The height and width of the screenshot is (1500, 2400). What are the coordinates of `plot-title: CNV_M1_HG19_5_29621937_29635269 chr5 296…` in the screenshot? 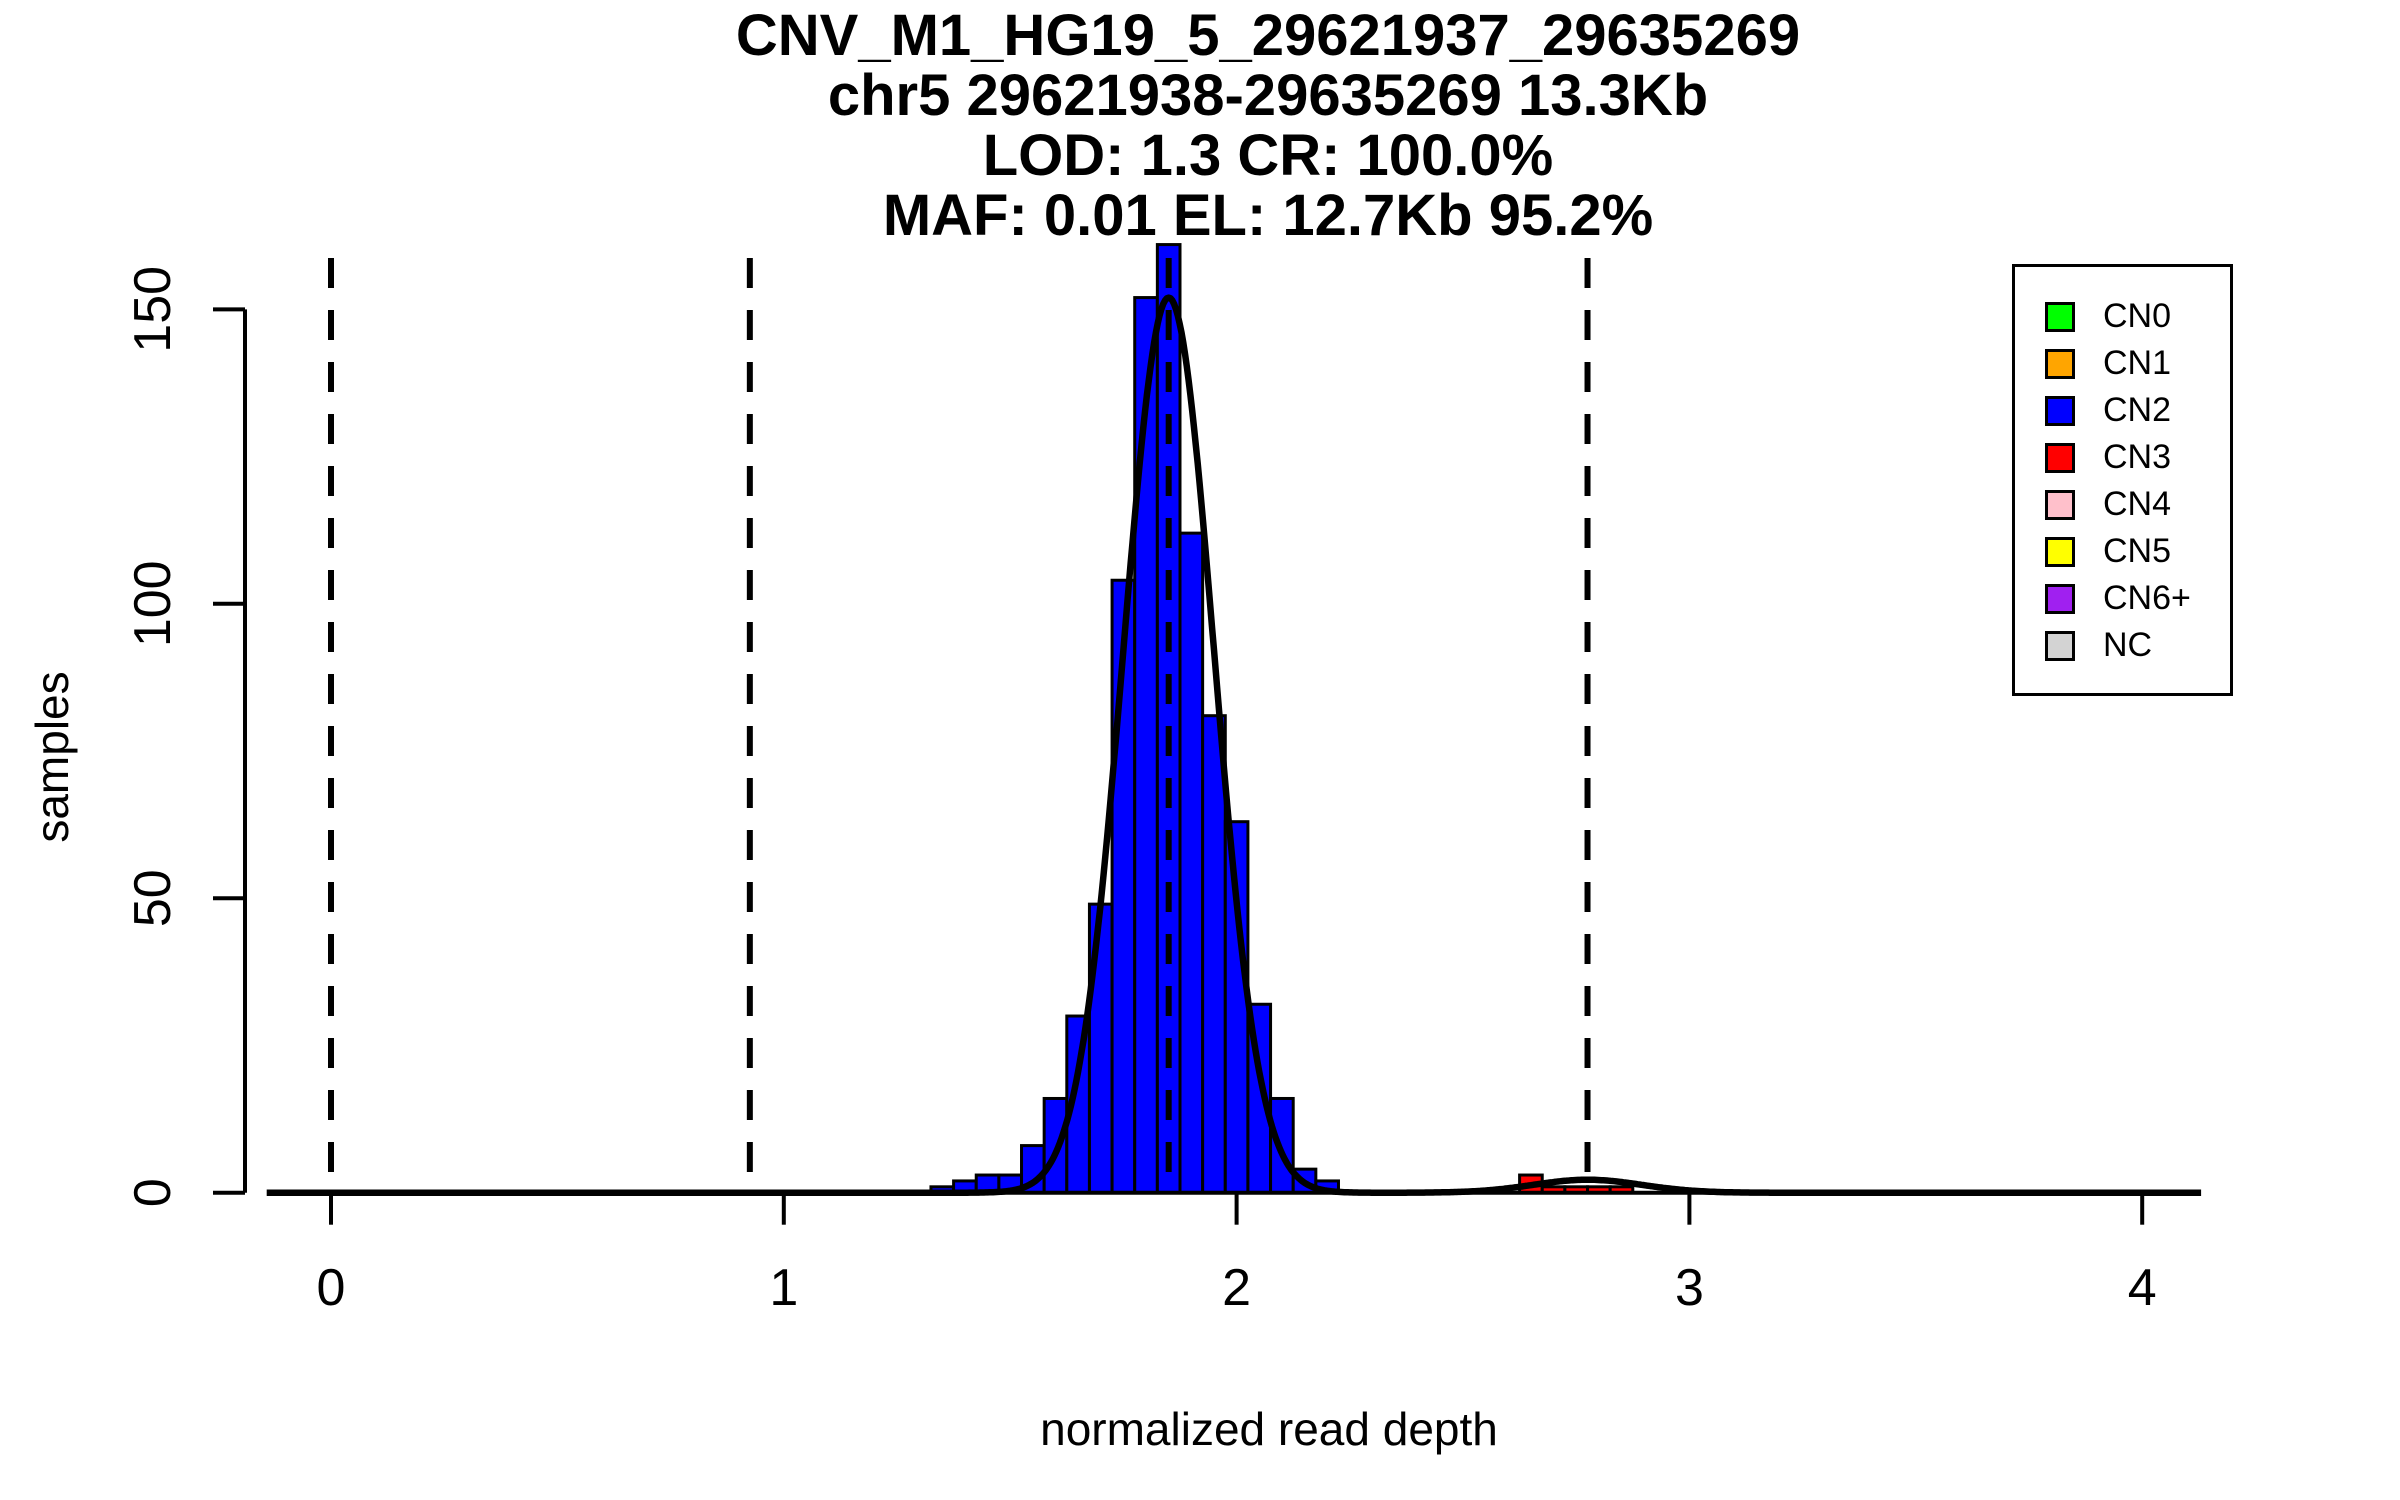 It's located at (1268, 126).